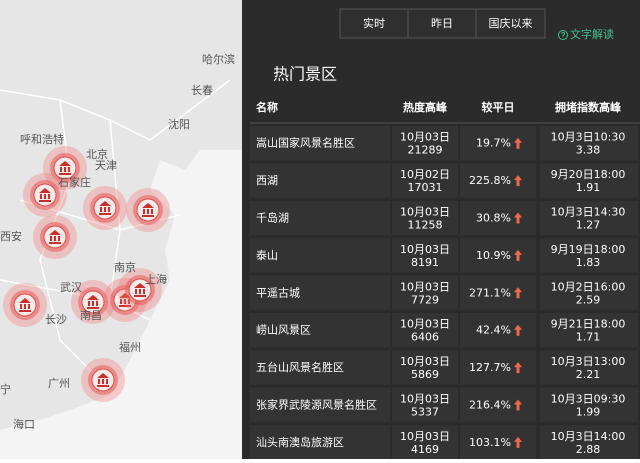 The width and height of the screenshot is (640, 463). Describe the element at coordinates (202, 90) in the screenshot. I see `city-label: 长春` at that location.